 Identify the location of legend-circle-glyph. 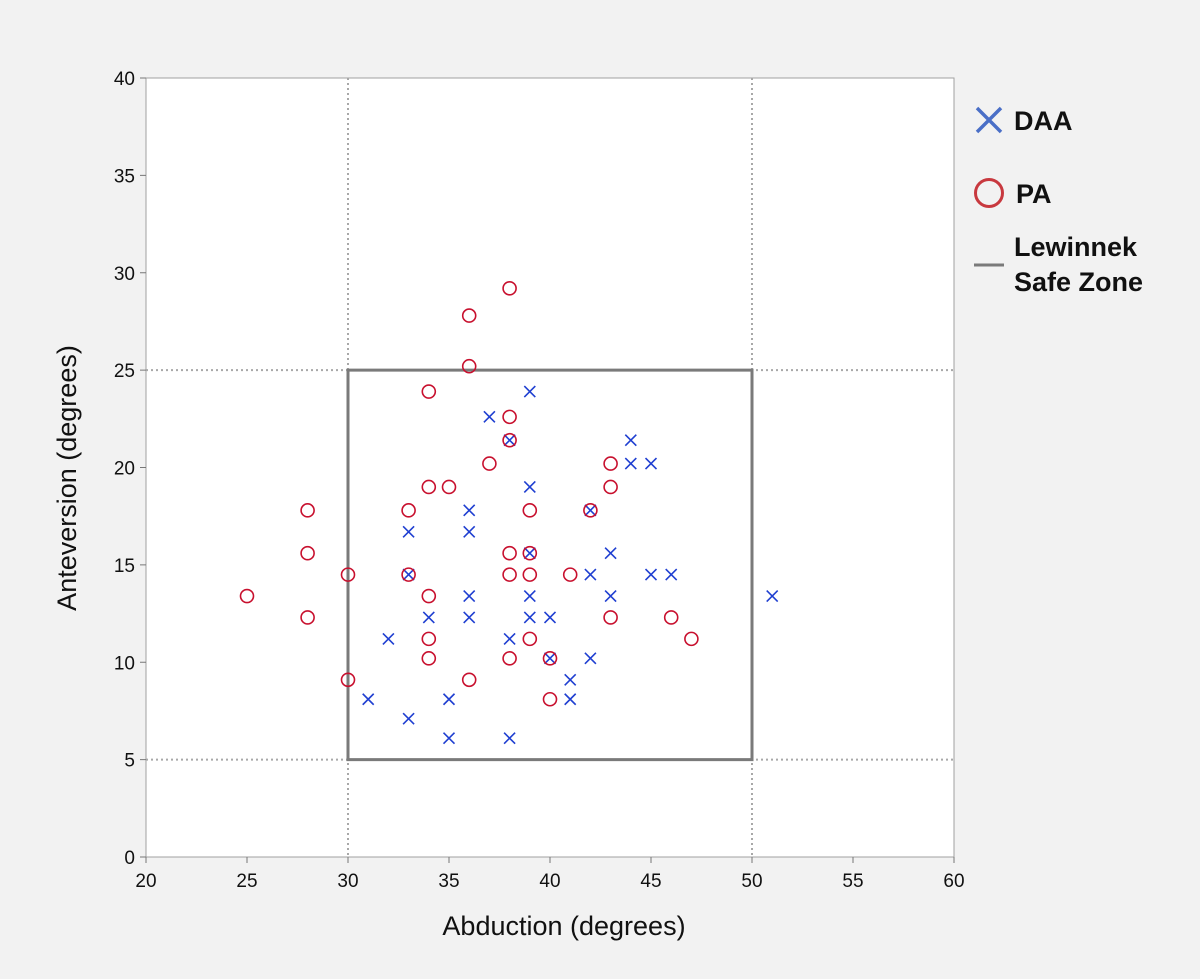
(989, 193).